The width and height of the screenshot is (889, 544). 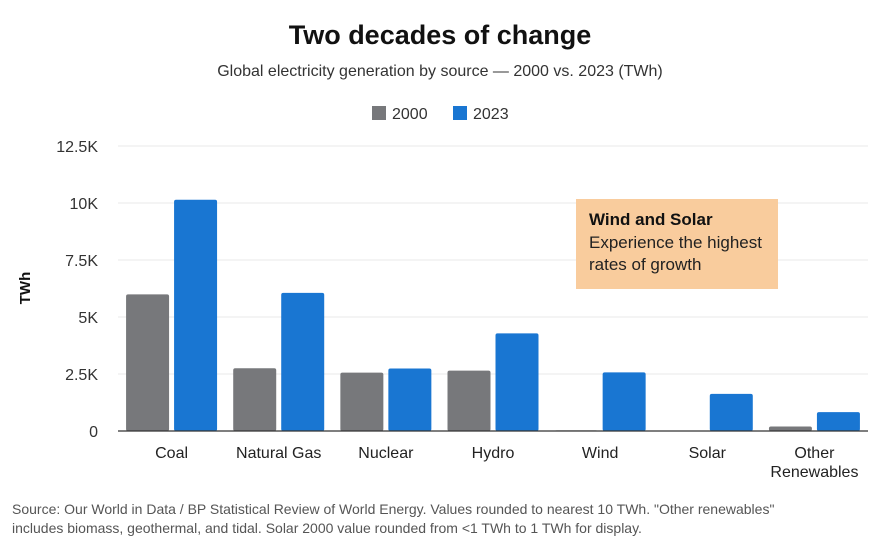 What do you see at coordinates (362, 401) in the screenshot?
I see `bar-2000-nuclear` at bounding box center [362, 401].